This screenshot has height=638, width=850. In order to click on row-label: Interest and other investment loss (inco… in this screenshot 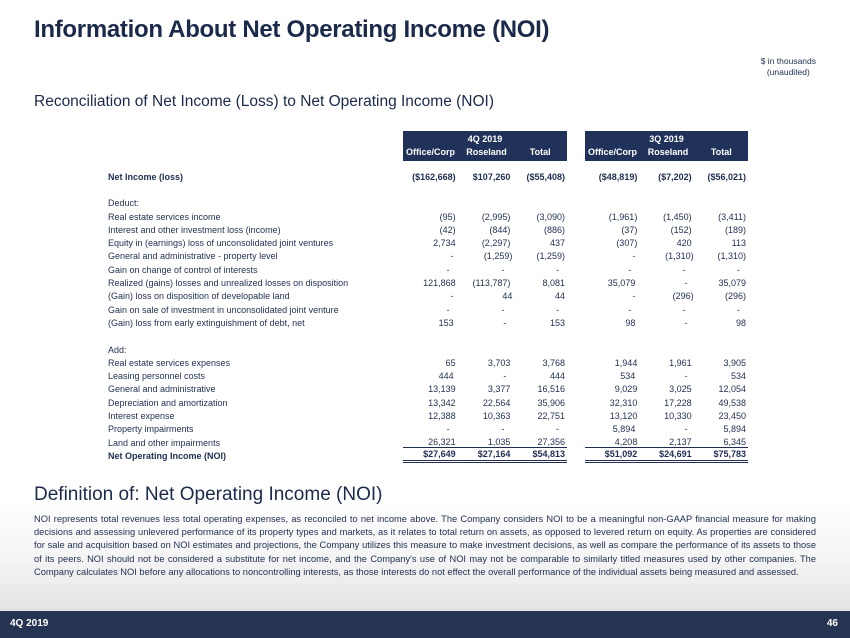, I will do `click(194, 229)`.